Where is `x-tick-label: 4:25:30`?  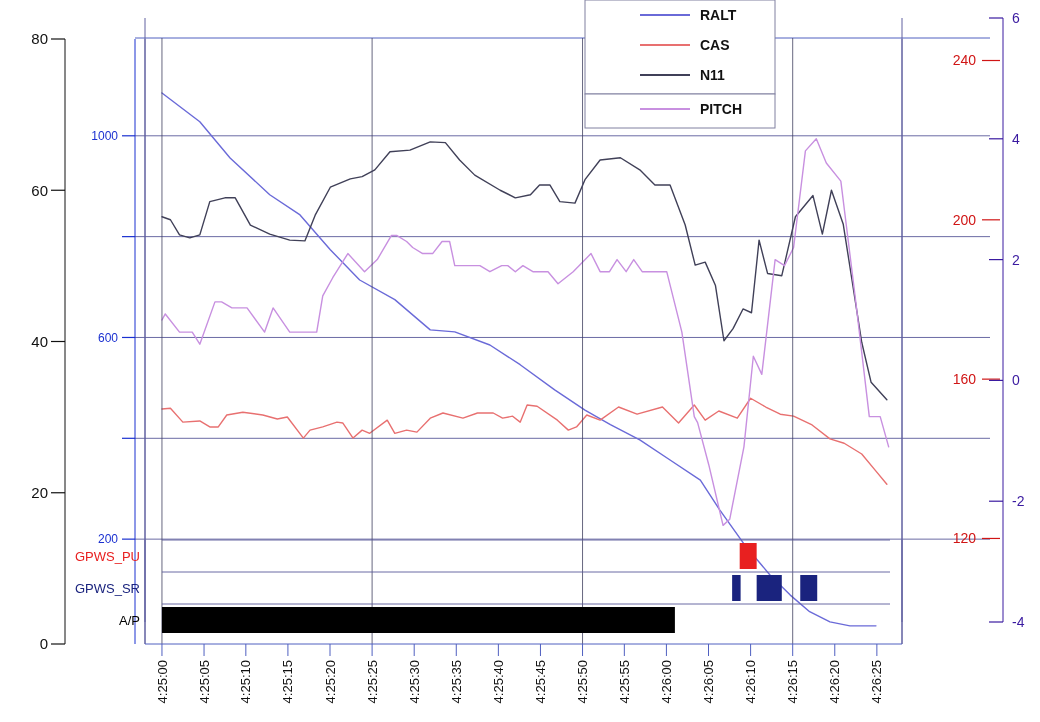
x-tick-label: 4:25:30 is located at coordinates (414, 682).